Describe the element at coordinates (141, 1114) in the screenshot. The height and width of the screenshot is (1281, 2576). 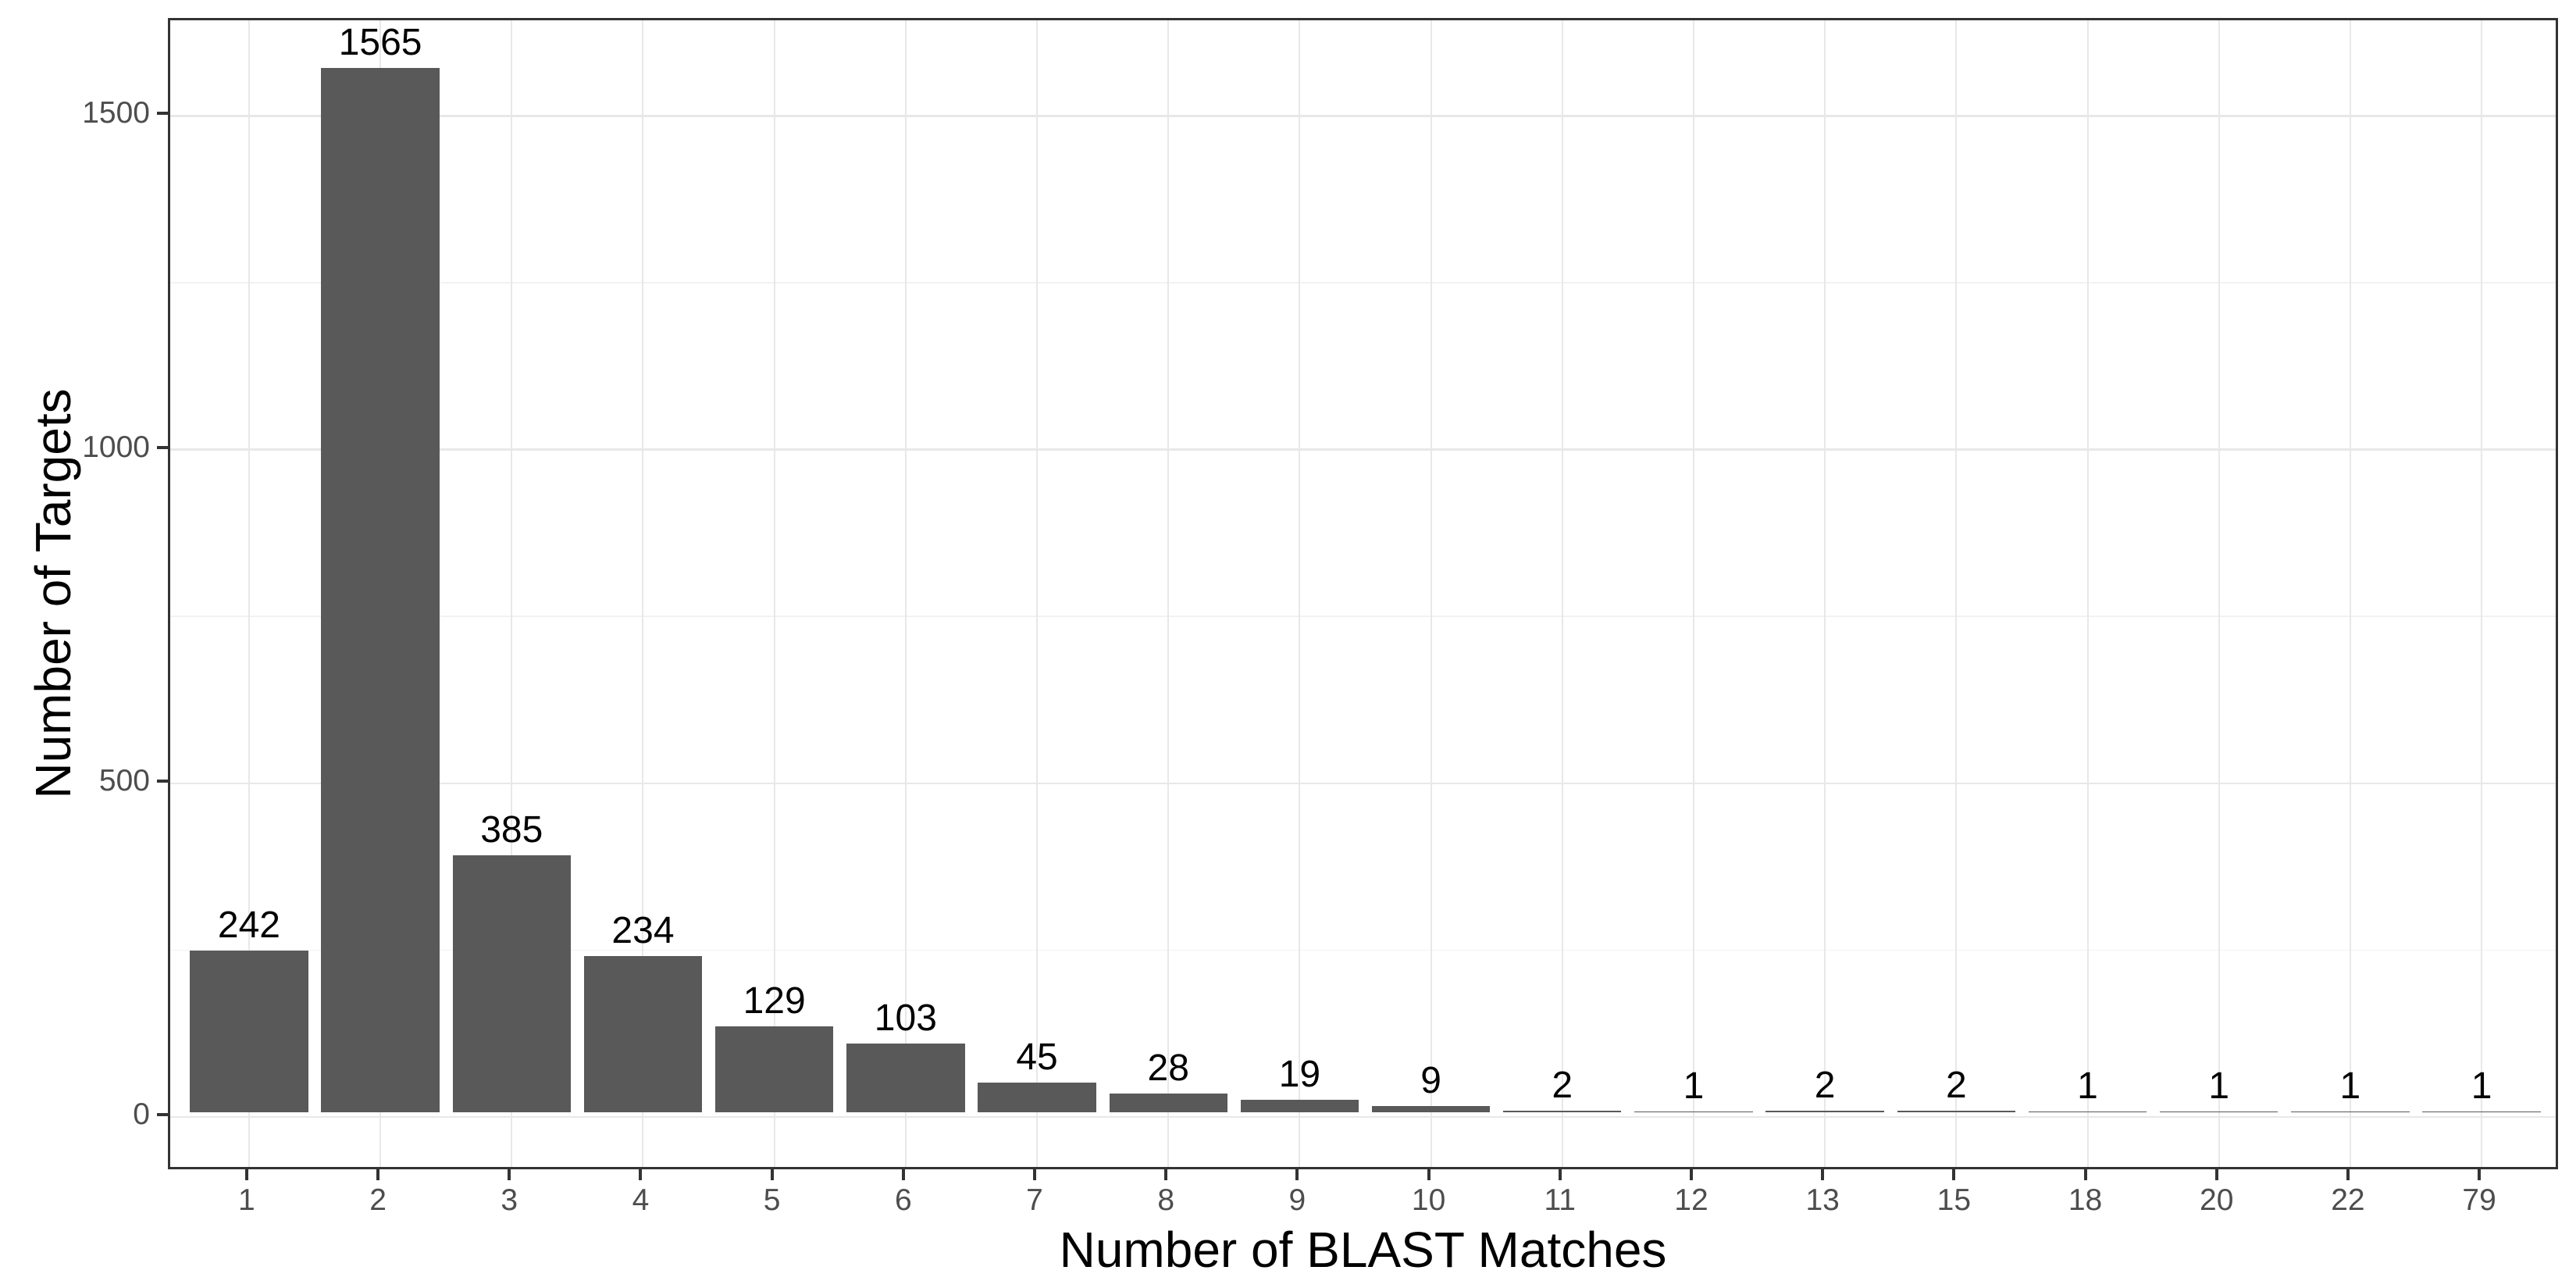
I see `y-tick-label: 0` at that location.